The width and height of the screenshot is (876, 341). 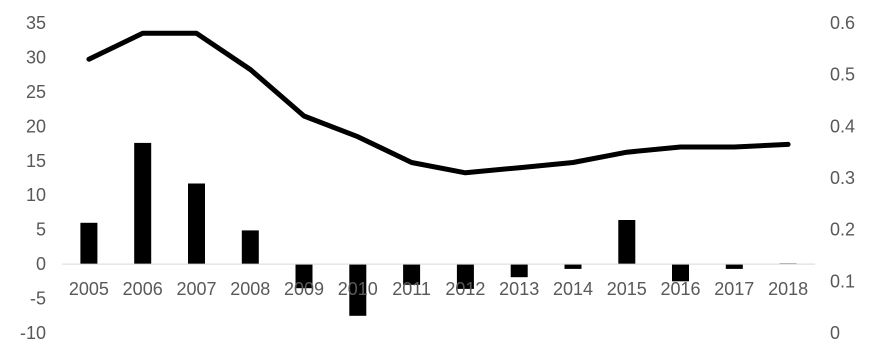 What do you see at coordinates (573, 289) in the screenshot?
I see `x-tick-label: 2014` at bounding box center [573, 289].